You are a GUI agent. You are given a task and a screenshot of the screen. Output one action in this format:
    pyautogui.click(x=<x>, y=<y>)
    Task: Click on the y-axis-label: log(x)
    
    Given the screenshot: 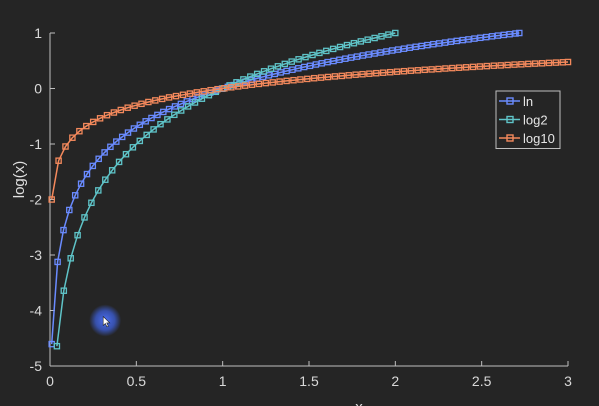 What is the action you would take?
    pyautogui.click(x=19, y=180)
    